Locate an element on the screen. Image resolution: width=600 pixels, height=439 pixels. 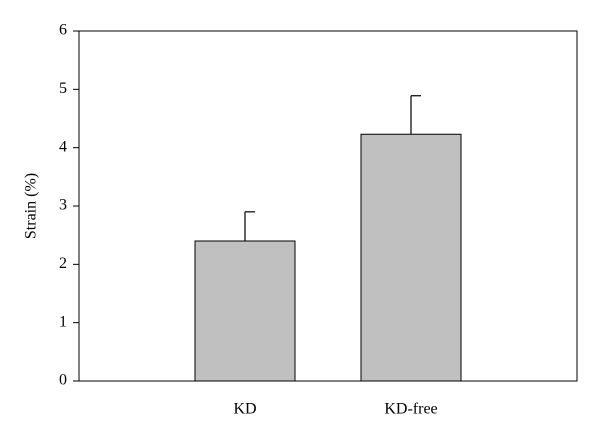
y-tick-label: 1 is located at coordinates (63, 321).